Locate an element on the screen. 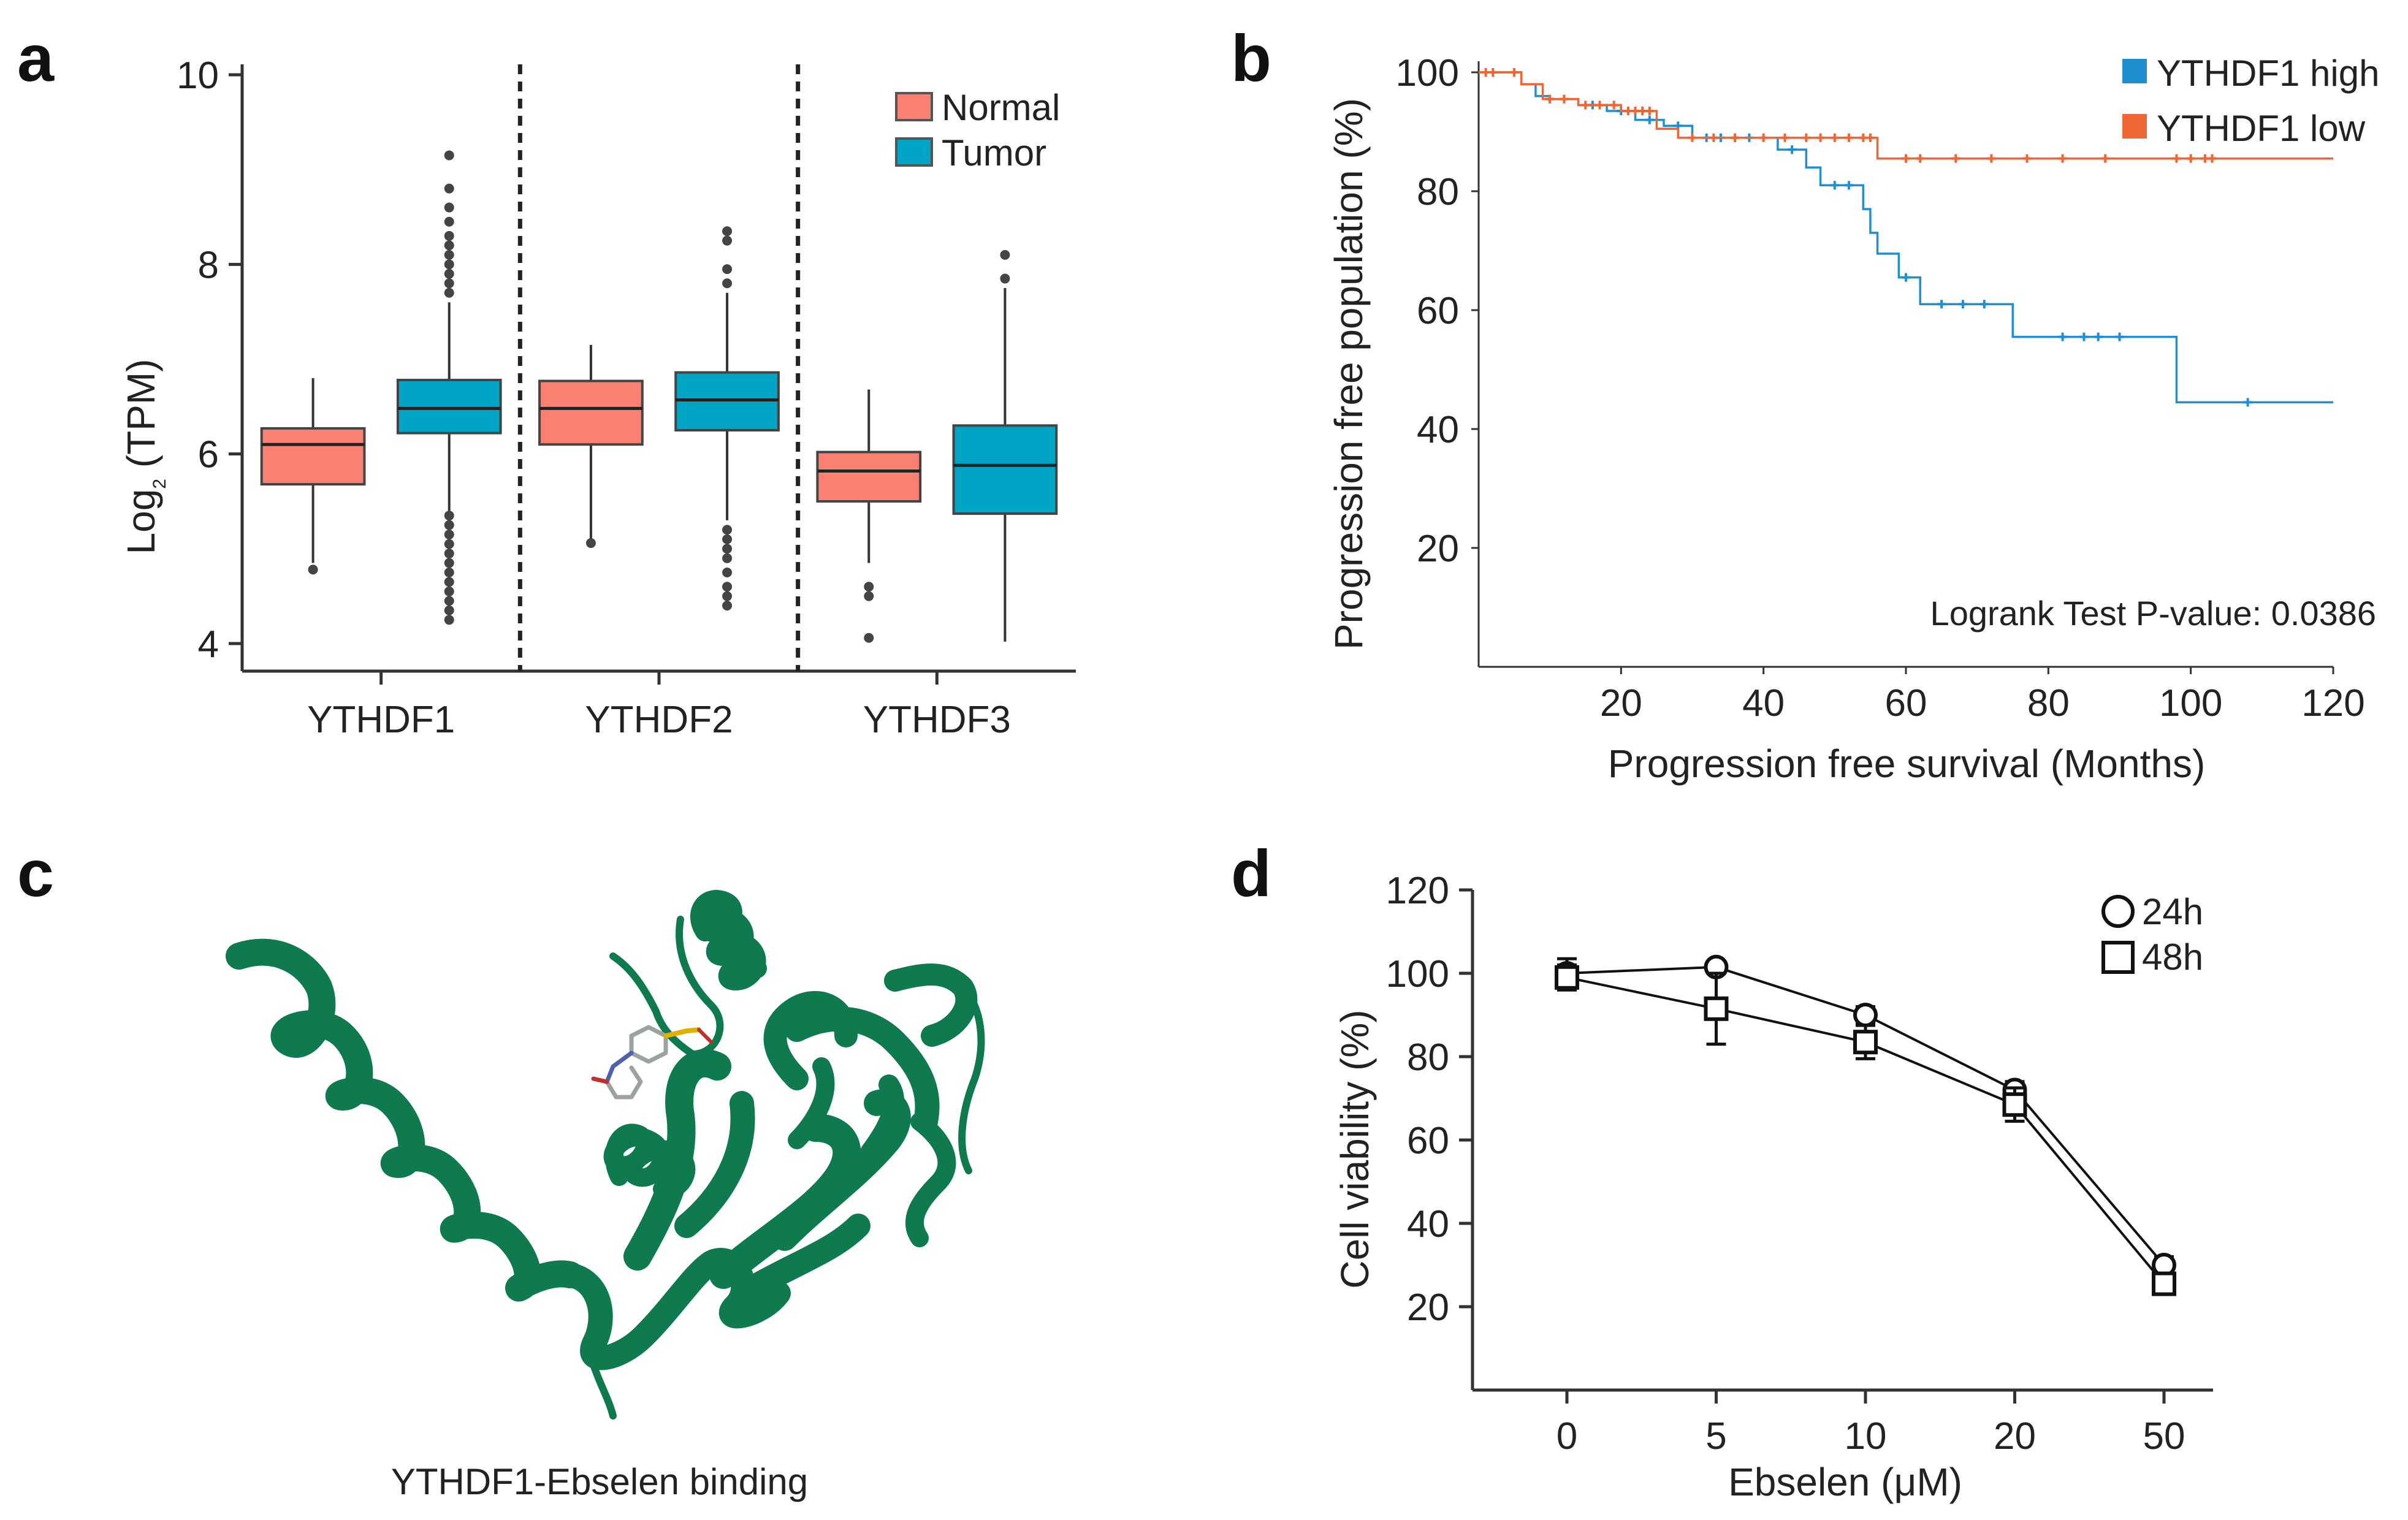 The width and height of the screenshot is (2408, 1520). box-tumor-ythdf1 is located at coordinates (449, 407).